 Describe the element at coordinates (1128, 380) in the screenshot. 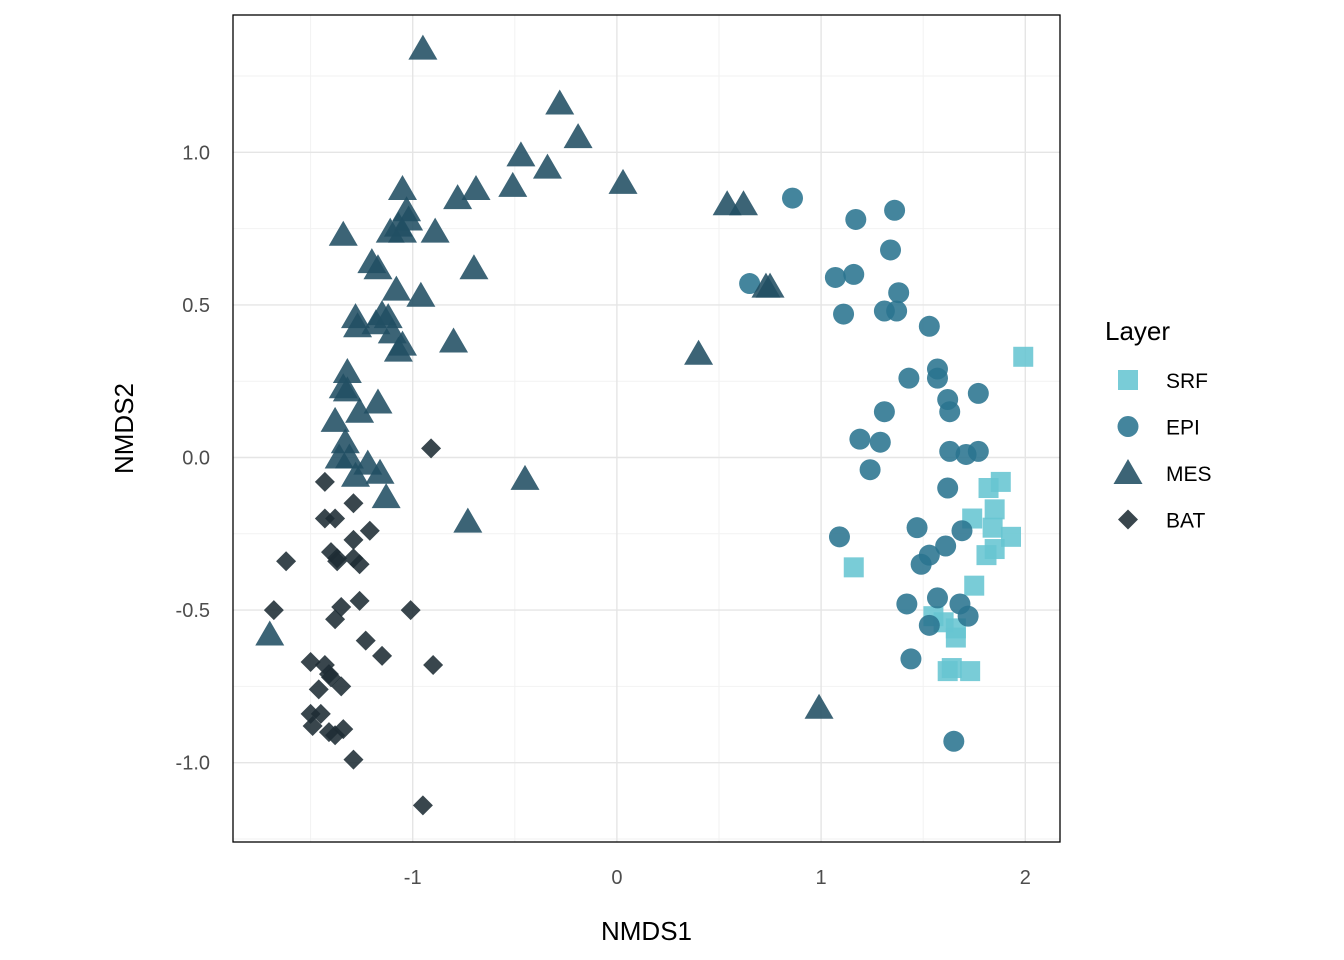

I see `legend-key-srf` at that location.